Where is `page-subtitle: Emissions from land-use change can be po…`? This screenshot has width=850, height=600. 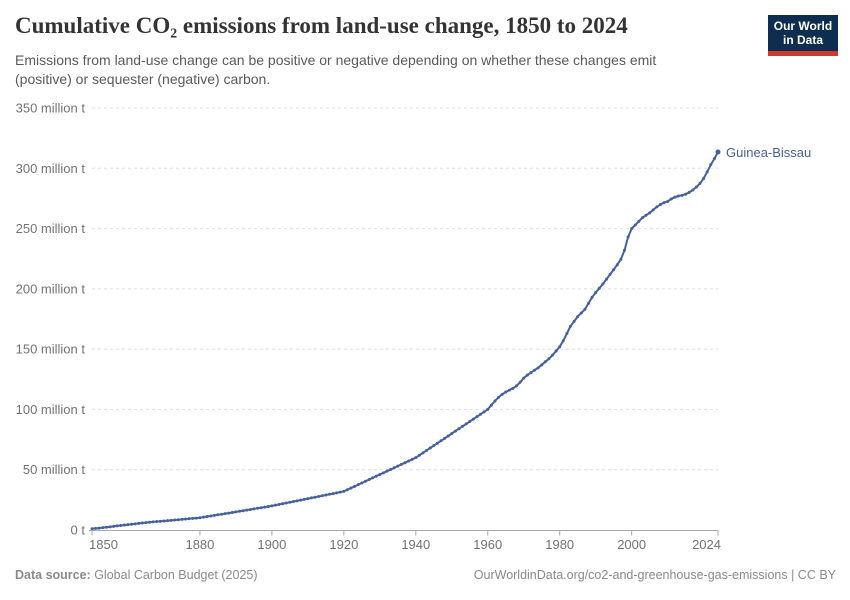
page-subtitle: Emissions from land-use change can be po… is located at coordinates (336, 70).